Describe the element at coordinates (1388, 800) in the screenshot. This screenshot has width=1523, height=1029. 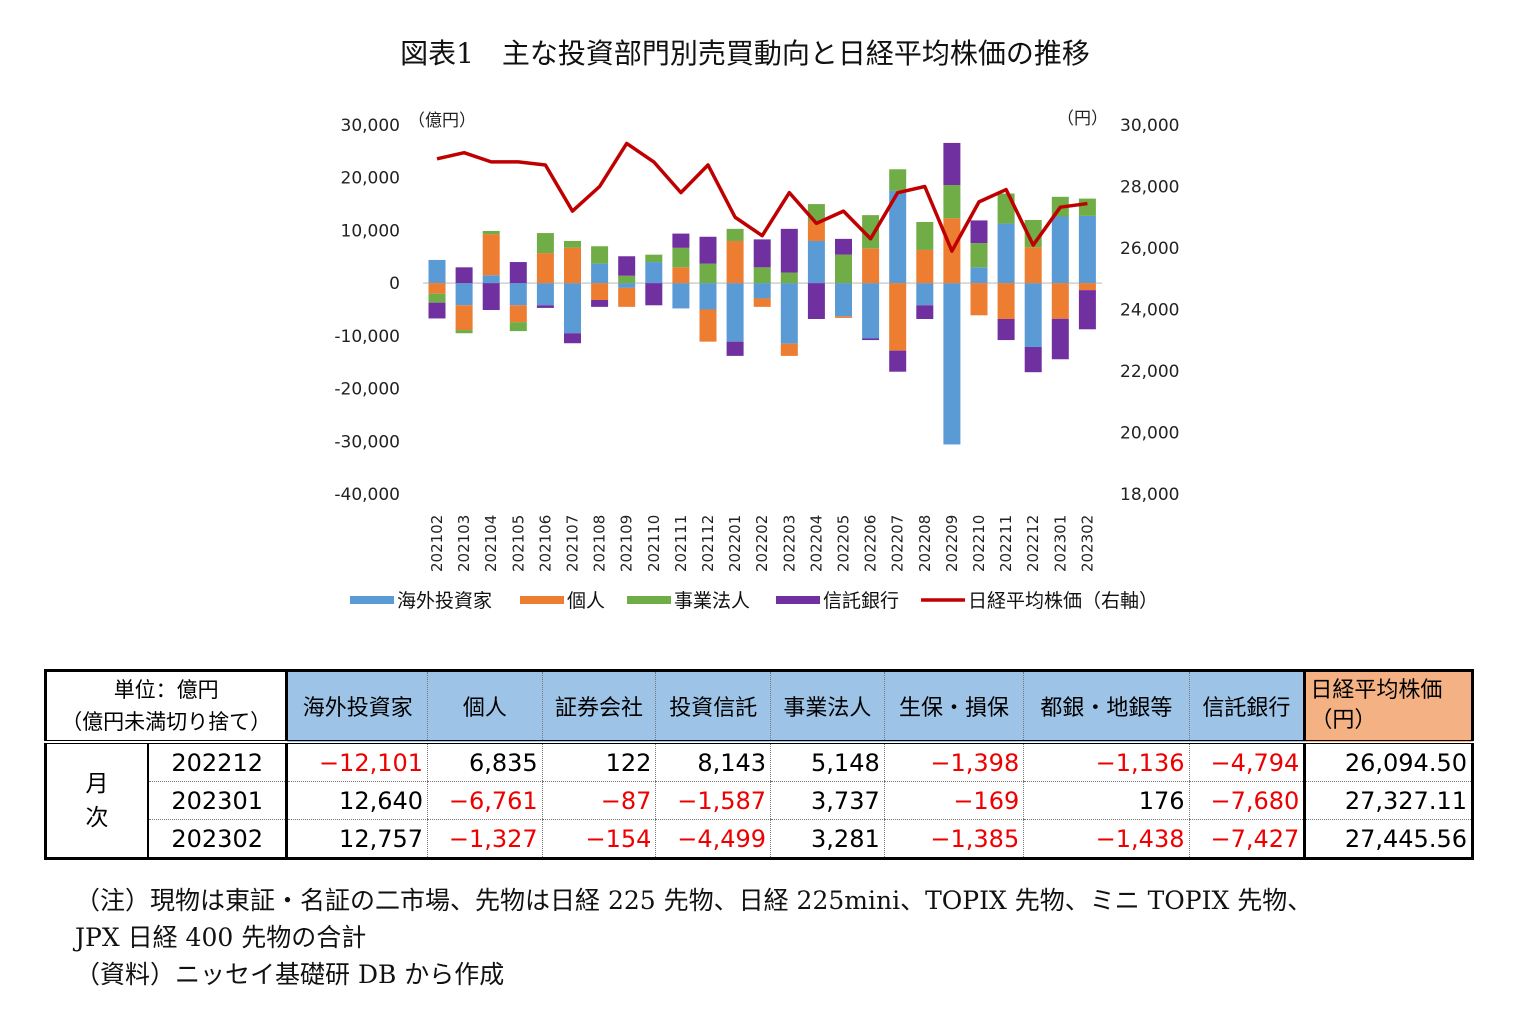
I see `nikkei-cell: 27,327.11` at that location.